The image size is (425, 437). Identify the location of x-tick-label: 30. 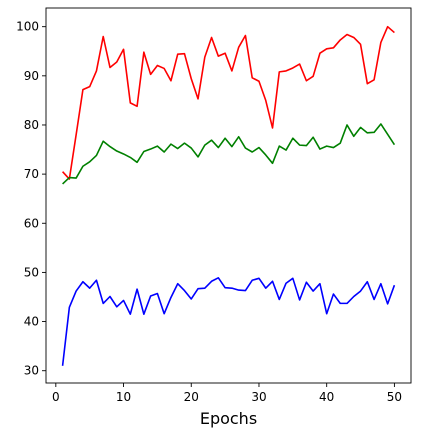
(258, 397).